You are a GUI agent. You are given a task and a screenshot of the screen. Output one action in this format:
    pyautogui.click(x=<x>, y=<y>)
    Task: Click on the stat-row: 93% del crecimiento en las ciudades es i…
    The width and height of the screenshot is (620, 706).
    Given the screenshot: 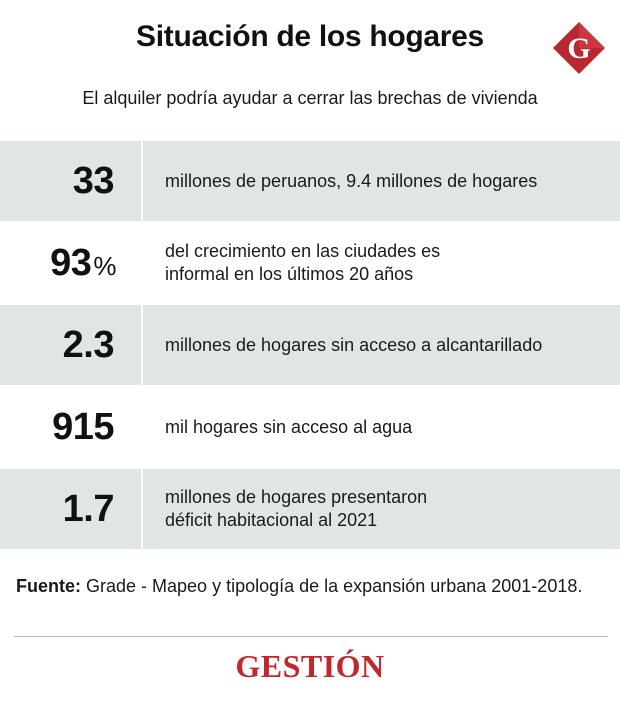 What is the action you would take?
    pyautogui.click(x=310, y=263)
    